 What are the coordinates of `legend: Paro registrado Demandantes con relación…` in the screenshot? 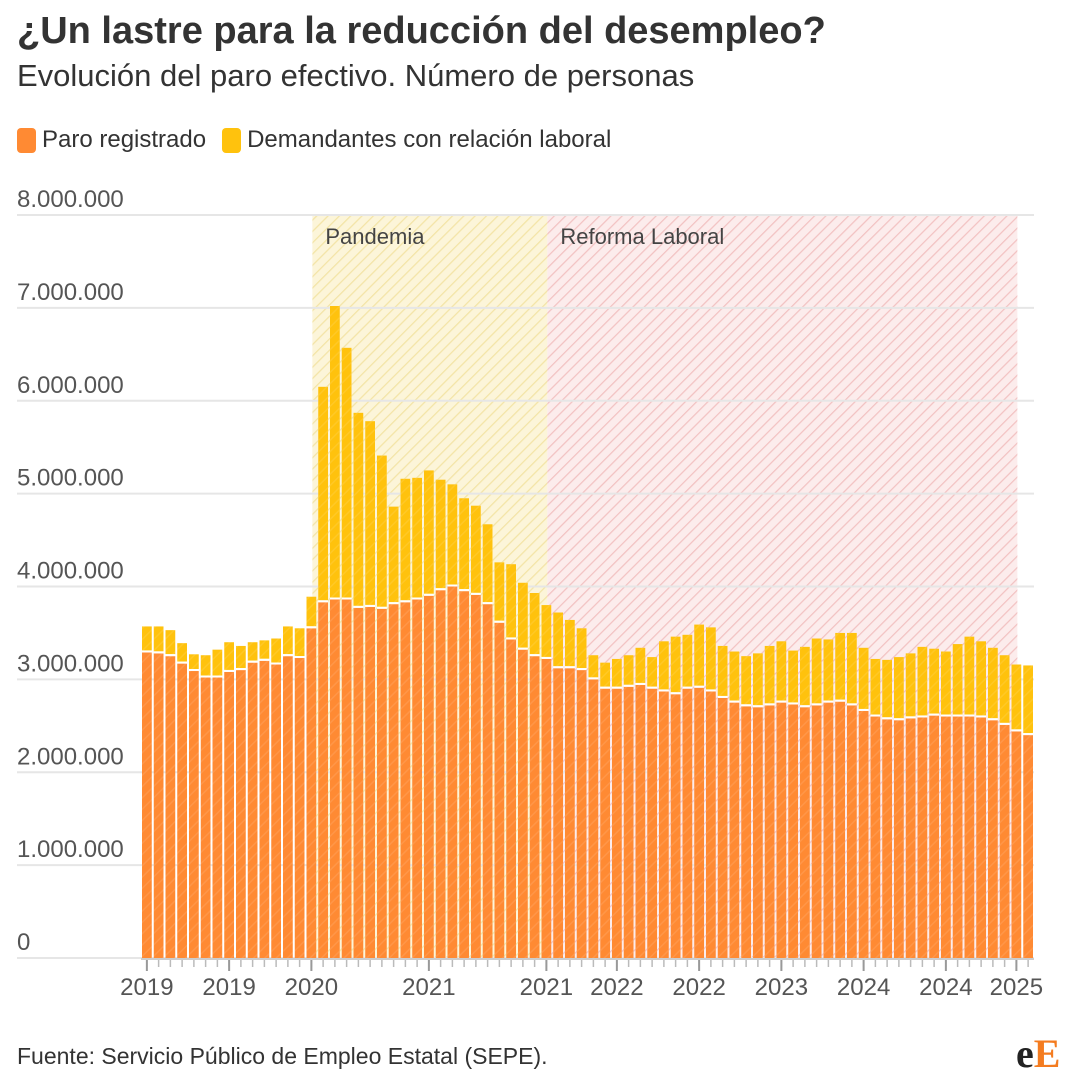 It's located at (322, 140).